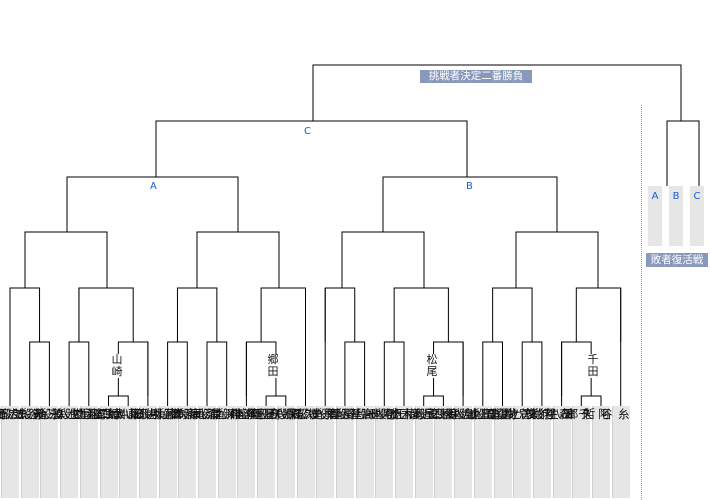  Describe the element at coordinates (153, 186) in the screenshot. I see `group-a-label: A` at that location.